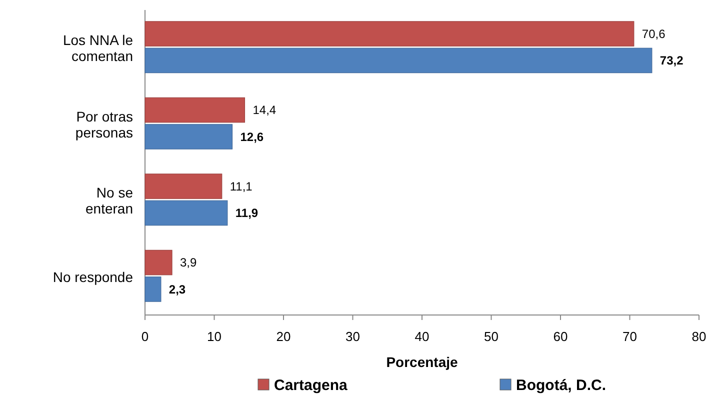 The image size is (715, 401). Describe the element at coordinates (283, 336) in the screenshot. I see `x-tick-label: 20` at that location.